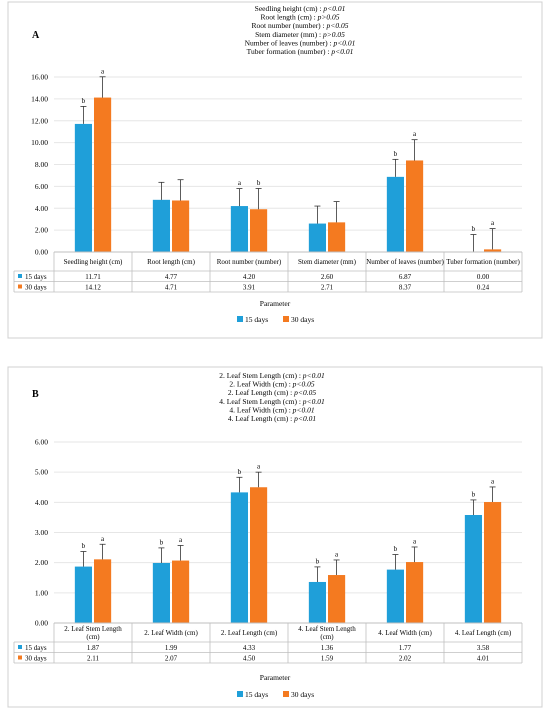 The image size is (550, 714). What do you see at coordinates (249, 262) in the screenshot?
I see `category-label: Root number (number)` at bounding box center [249, 262].